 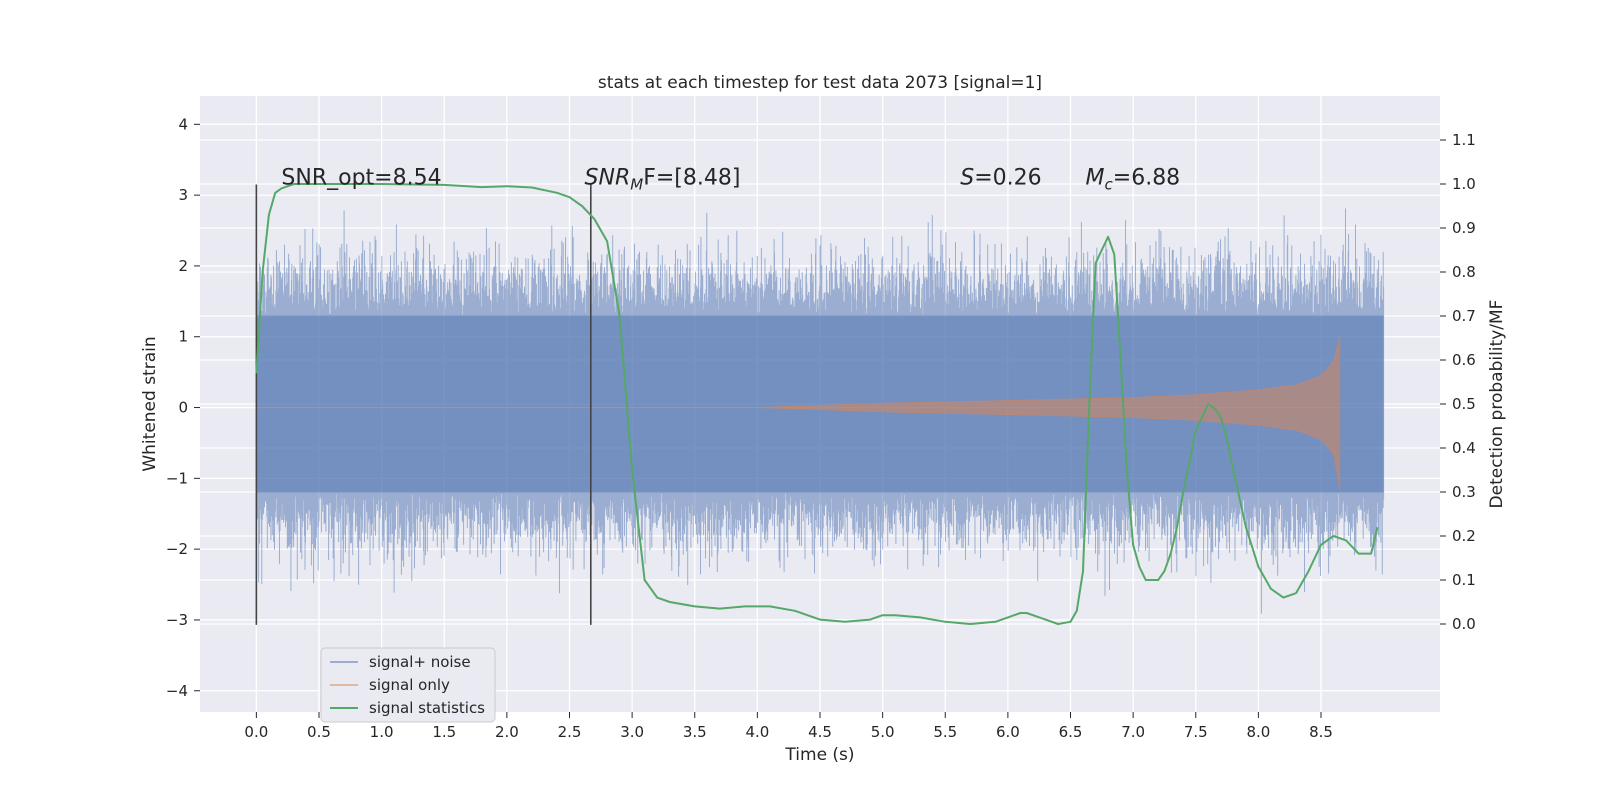 What do you see at coordinates (427, 708) in the screenshot?
I see `legend-label-signal-statistics: signal statistics` at bounding box center [427, 708].